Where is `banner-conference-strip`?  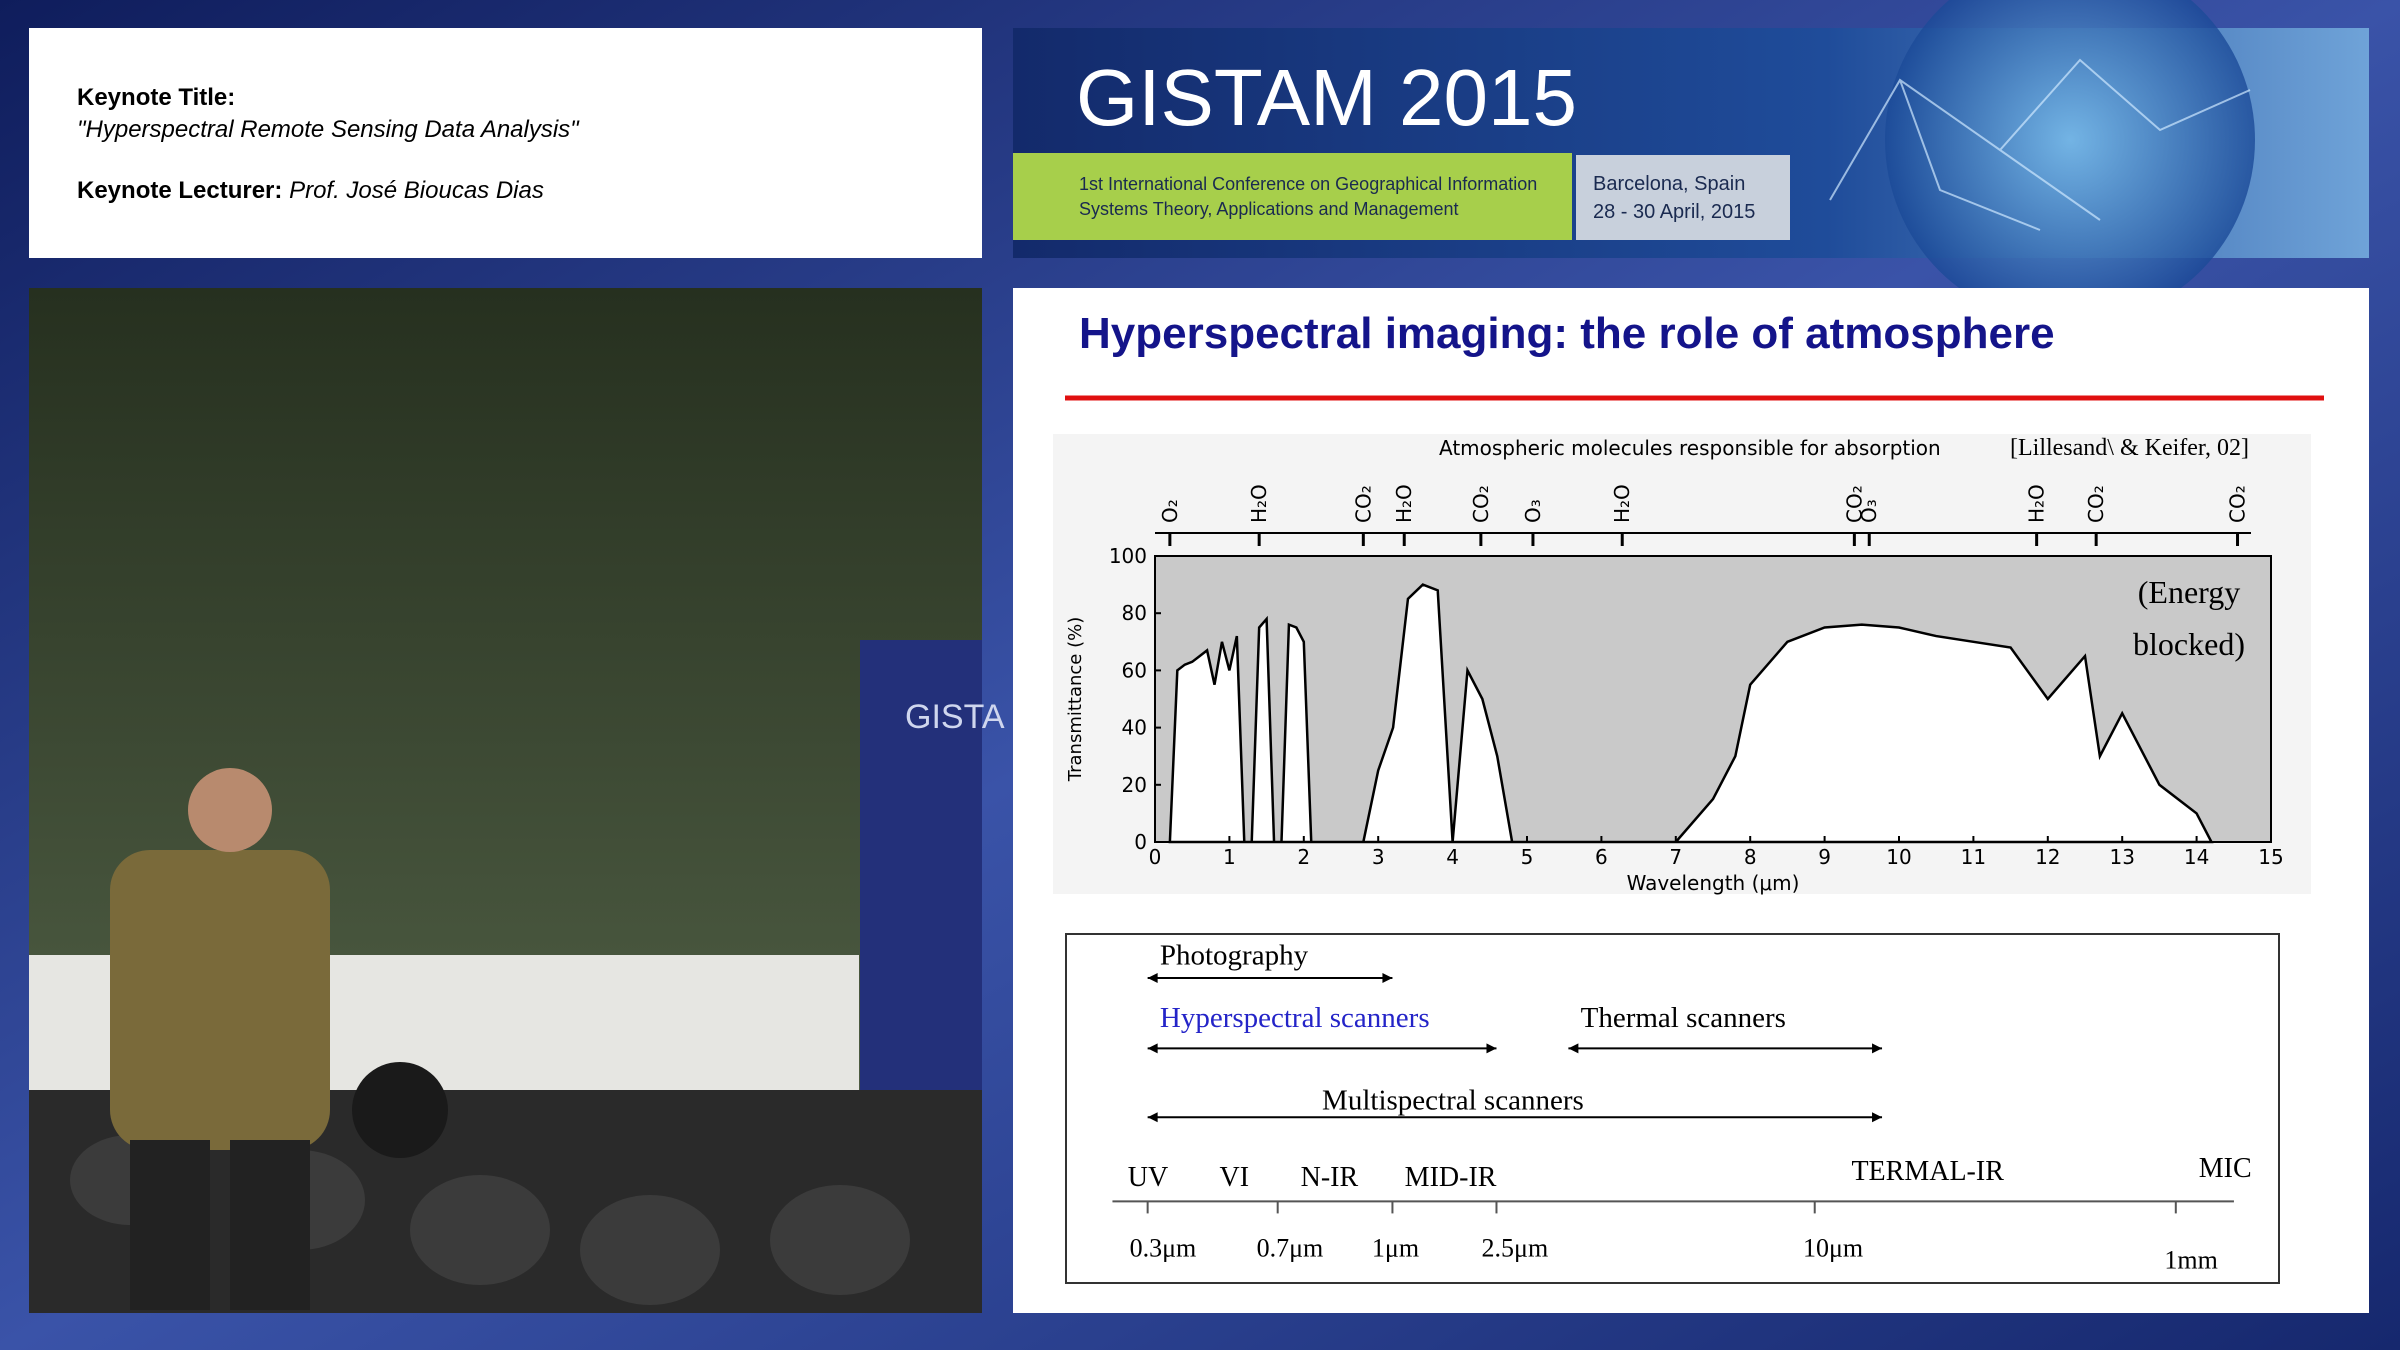 banner-conference-strip is located at coordinates (1292, 196).